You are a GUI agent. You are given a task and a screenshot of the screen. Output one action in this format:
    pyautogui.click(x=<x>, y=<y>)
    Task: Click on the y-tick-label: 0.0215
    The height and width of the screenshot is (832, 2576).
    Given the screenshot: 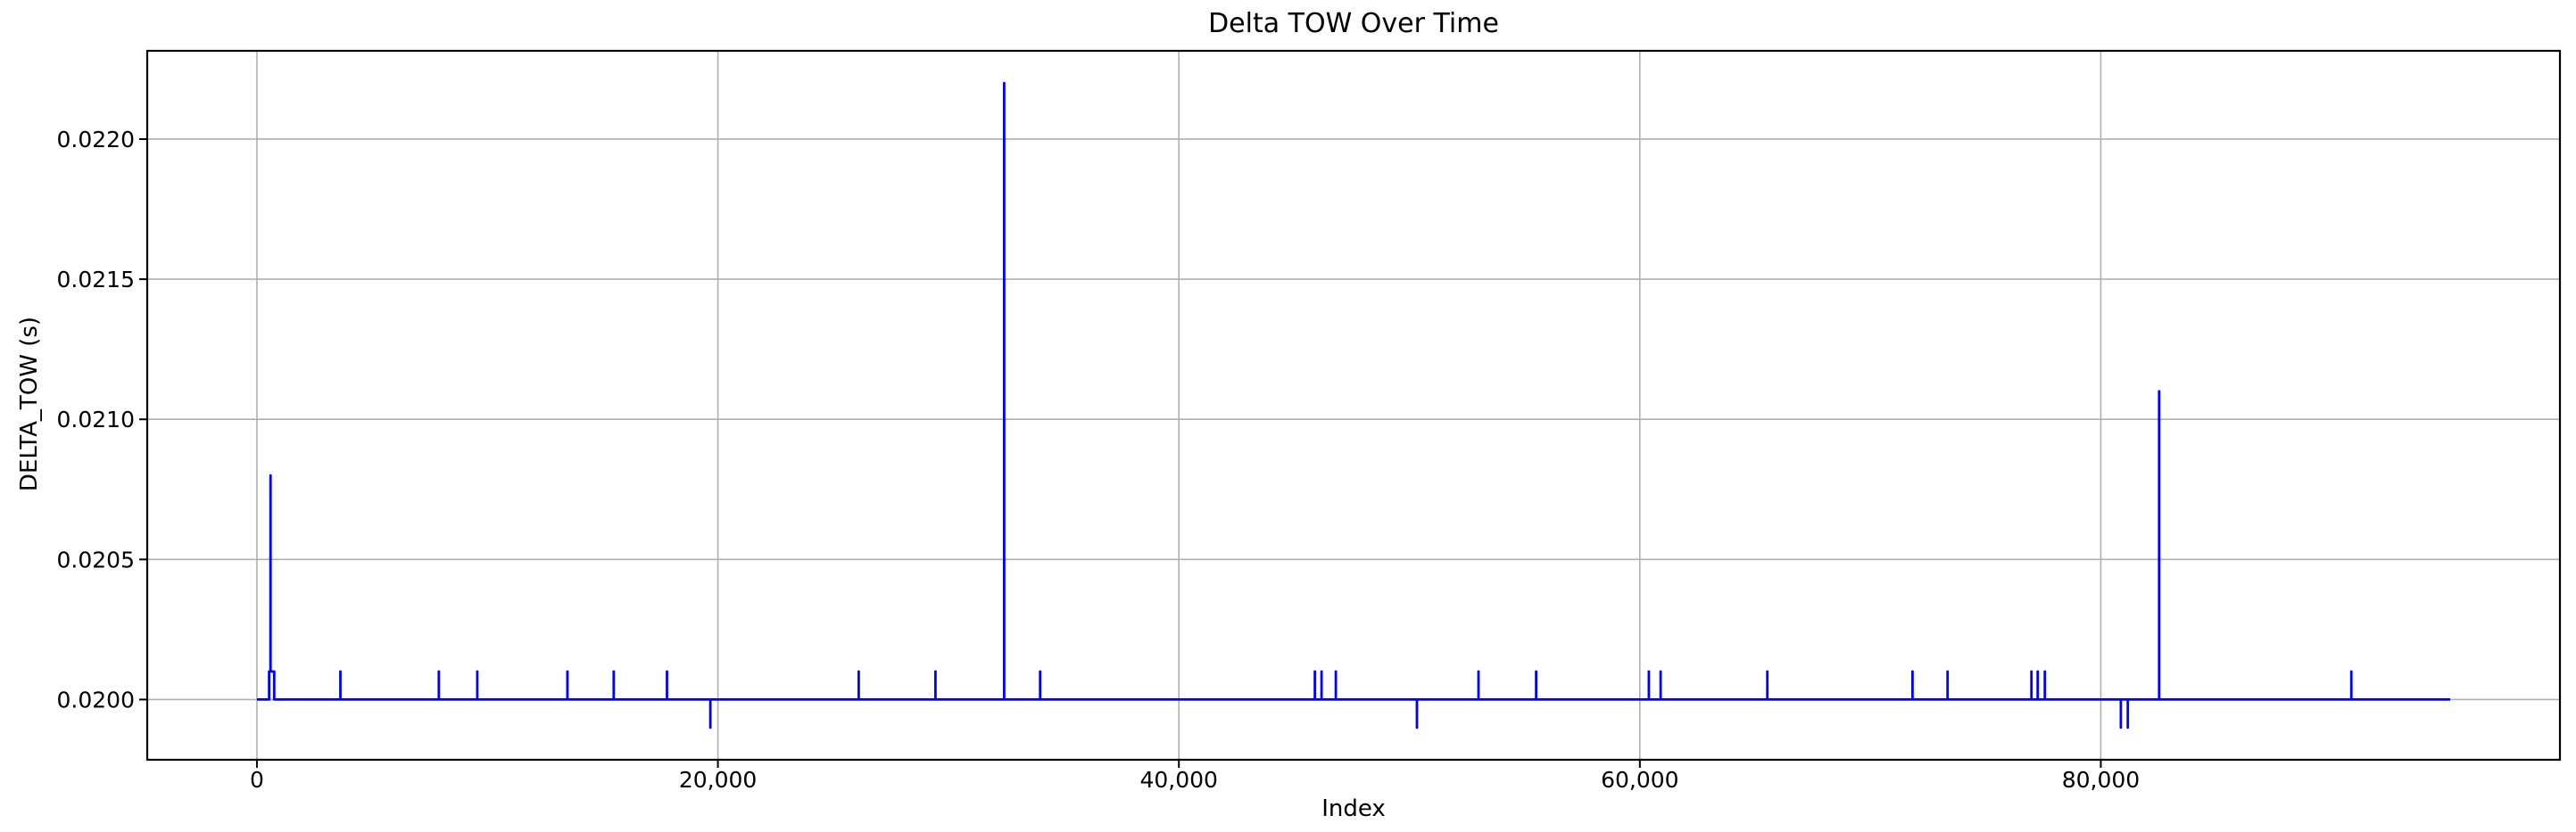 What is the action you would take?
    pyautogui.click(x=96, y=279)
    